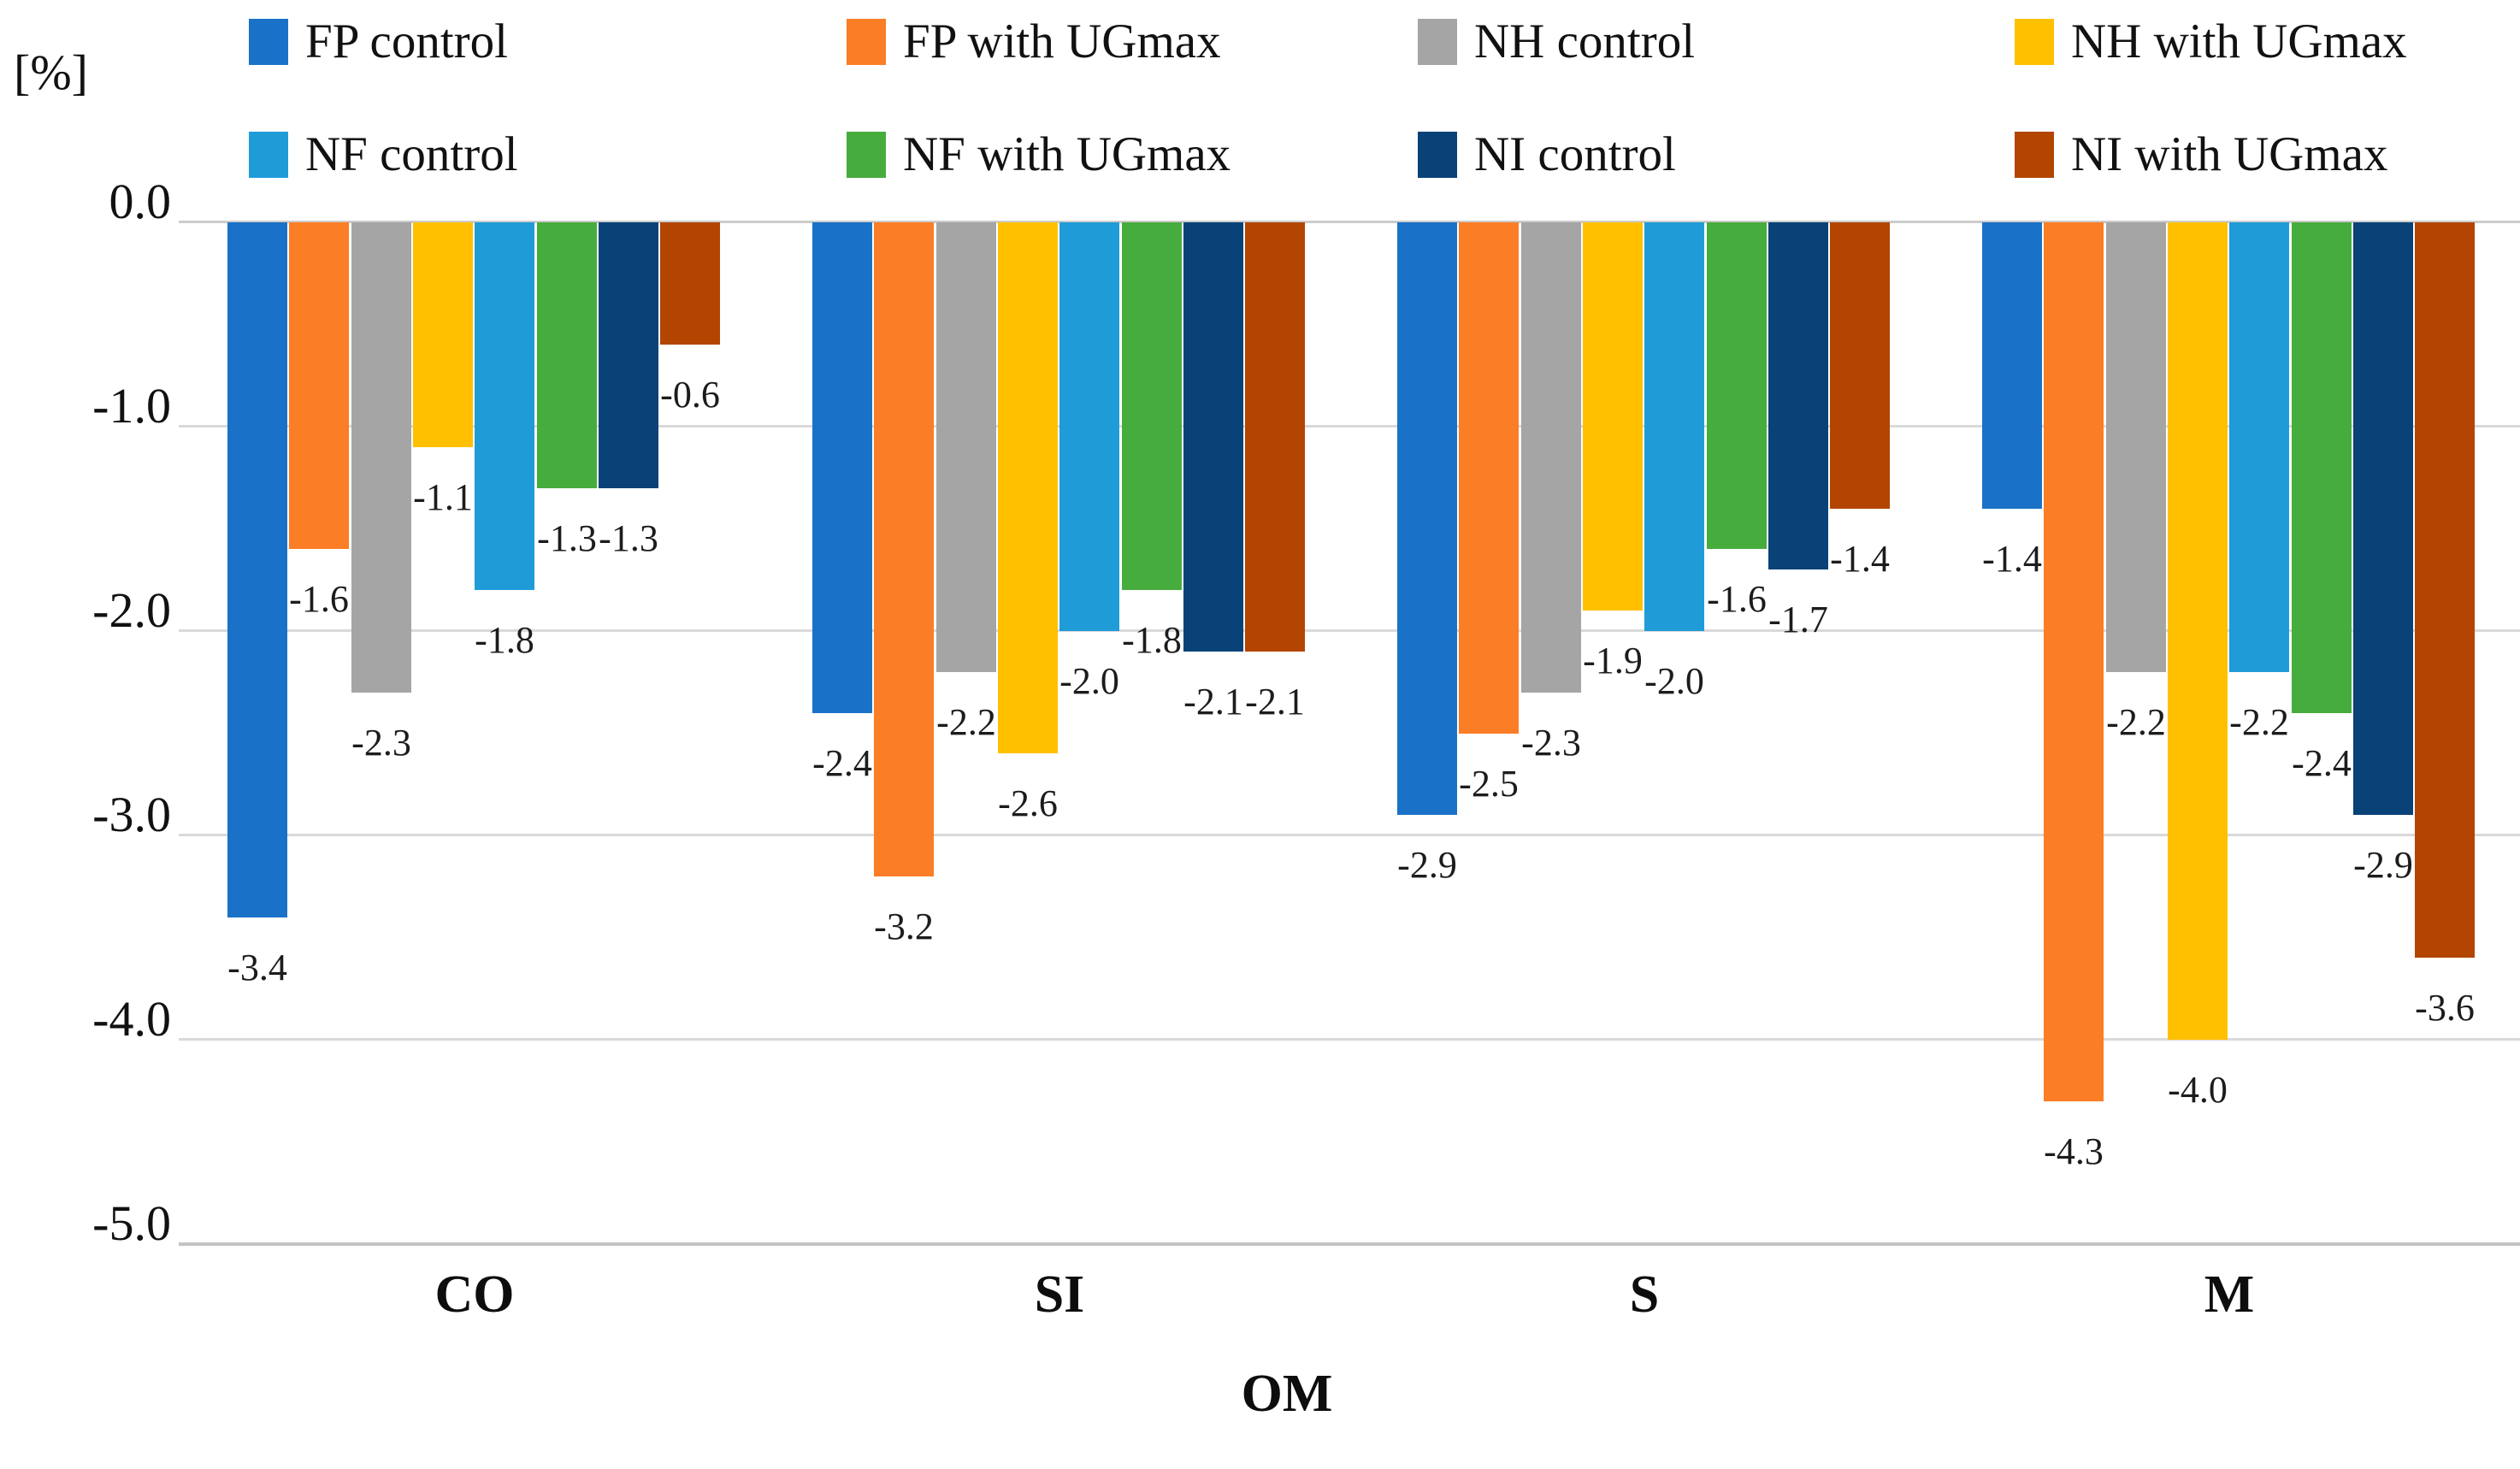 The width and height of the screenshot is (2520, 1469). I want to click on bar-value-label-s-nf-with-ugmax: -1.6, so click(1737, 599).